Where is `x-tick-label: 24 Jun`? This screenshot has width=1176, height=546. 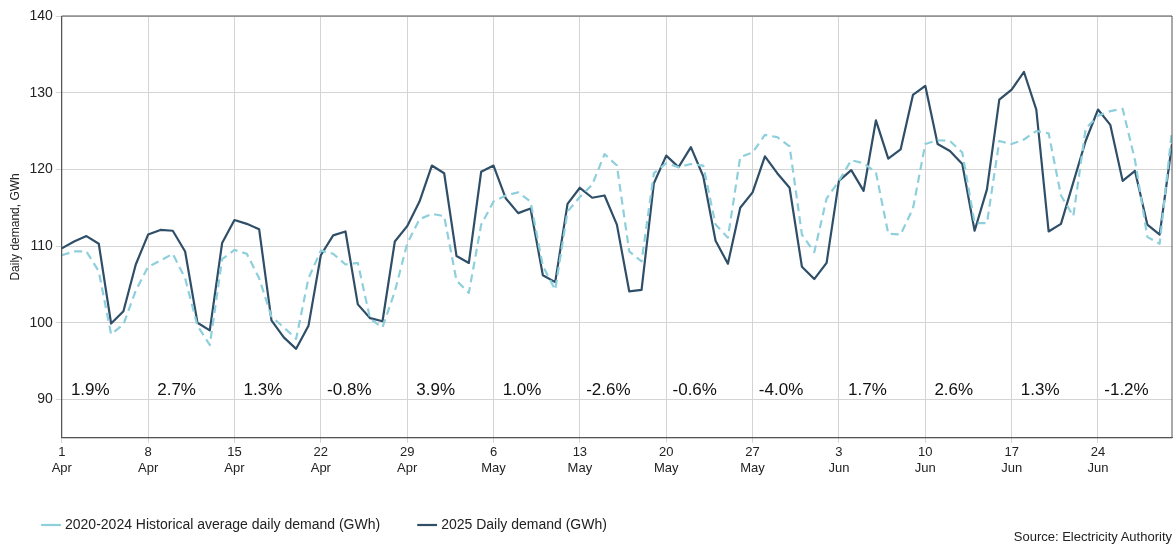
x-tick-label: 24 Jun is located at coordinates (1098, 459).